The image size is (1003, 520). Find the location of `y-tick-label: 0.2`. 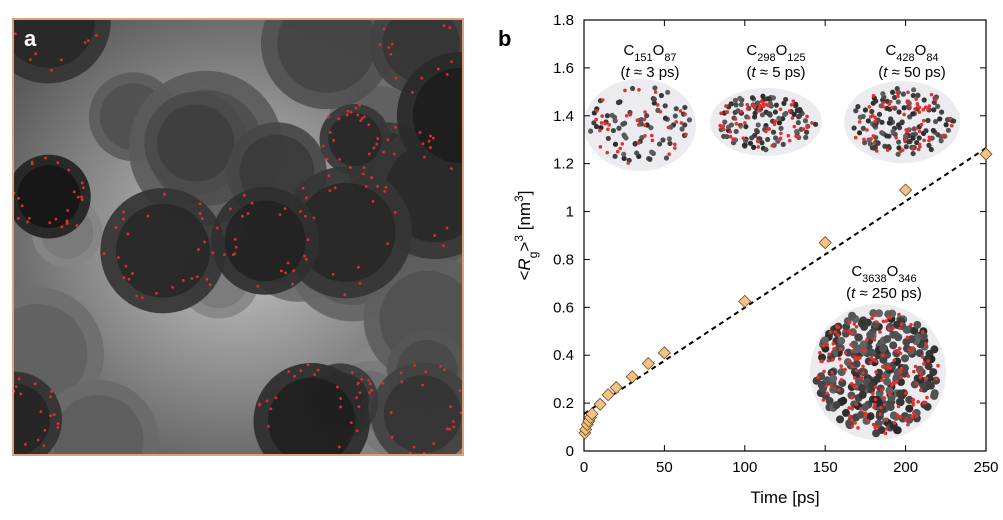

y-tick-label: 0.2 is located at coordinates (563, 403).